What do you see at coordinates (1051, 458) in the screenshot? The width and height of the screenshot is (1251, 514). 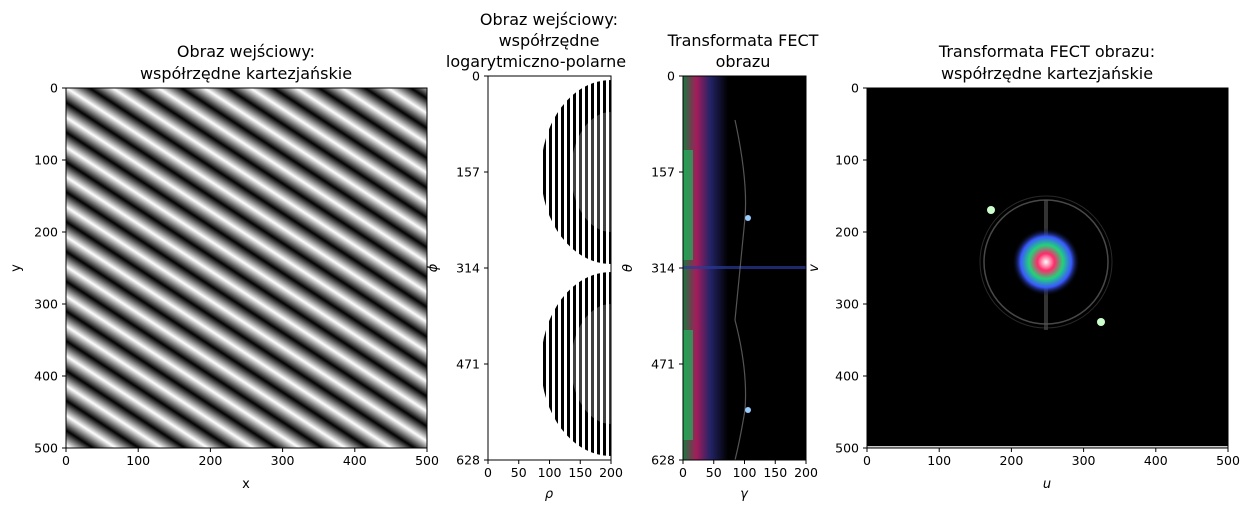 I see `panel4-x-ticks: 0 100 200 300 400 500` at bounding box center [1051, 458].